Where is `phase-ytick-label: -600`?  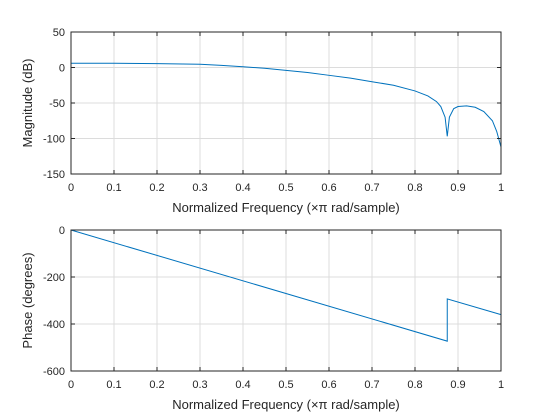 phase-ytick-label: -600 is located at coordinates (54, 372).